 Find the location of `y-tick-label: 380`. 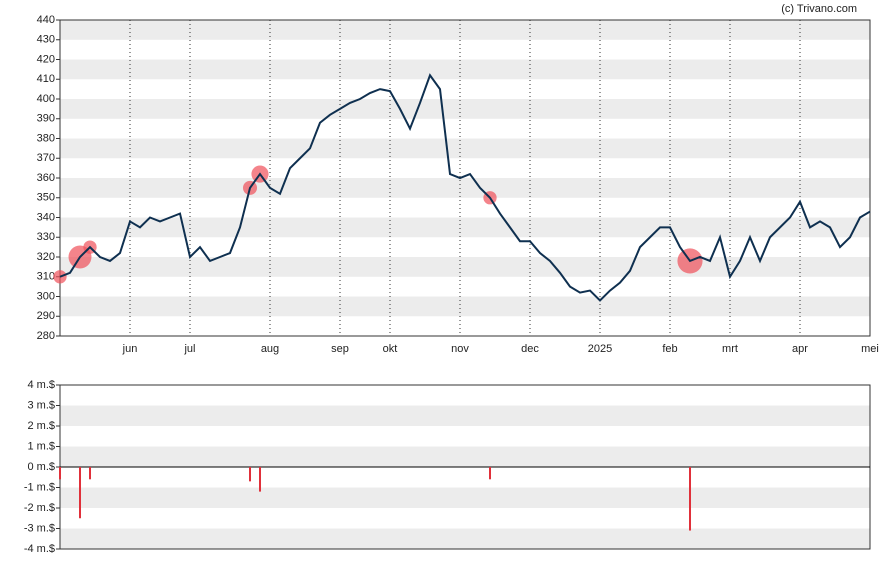

y-tick-label: 380 is located at coordinates (46, 138).